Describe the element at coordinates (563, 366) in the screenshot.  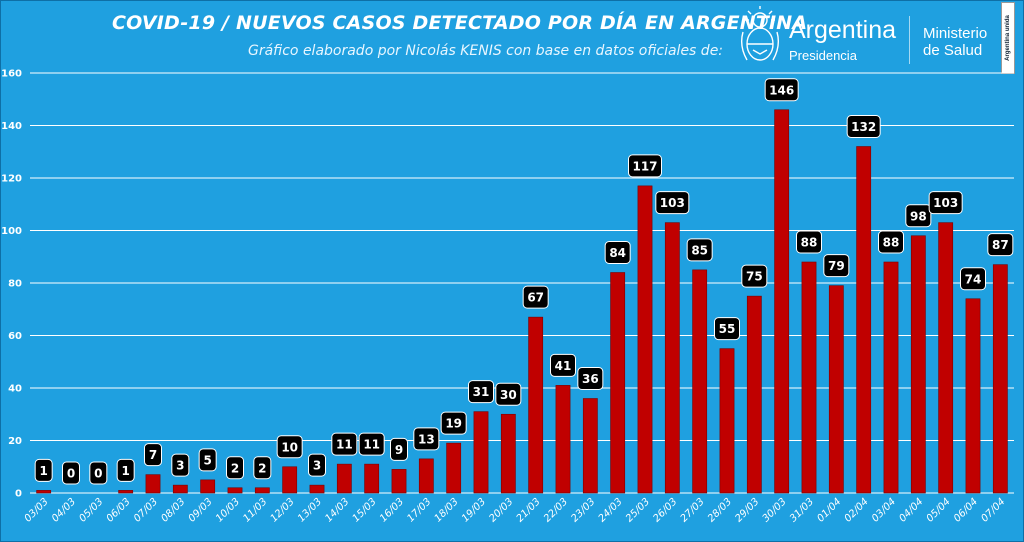
I see `data-label: 41` at that location.